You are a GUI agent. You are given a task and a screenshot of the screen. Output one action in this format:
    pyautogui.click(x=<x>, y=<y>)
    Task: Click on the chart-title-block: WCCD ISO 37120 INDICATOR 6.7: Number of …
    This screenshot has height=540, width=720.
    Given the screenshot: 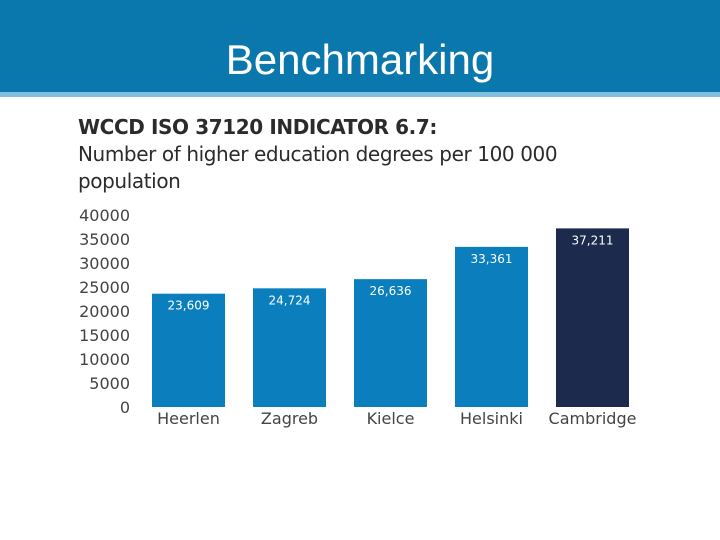 What is the action you would take?
    pyautogui.click(x=358, y=154)
    